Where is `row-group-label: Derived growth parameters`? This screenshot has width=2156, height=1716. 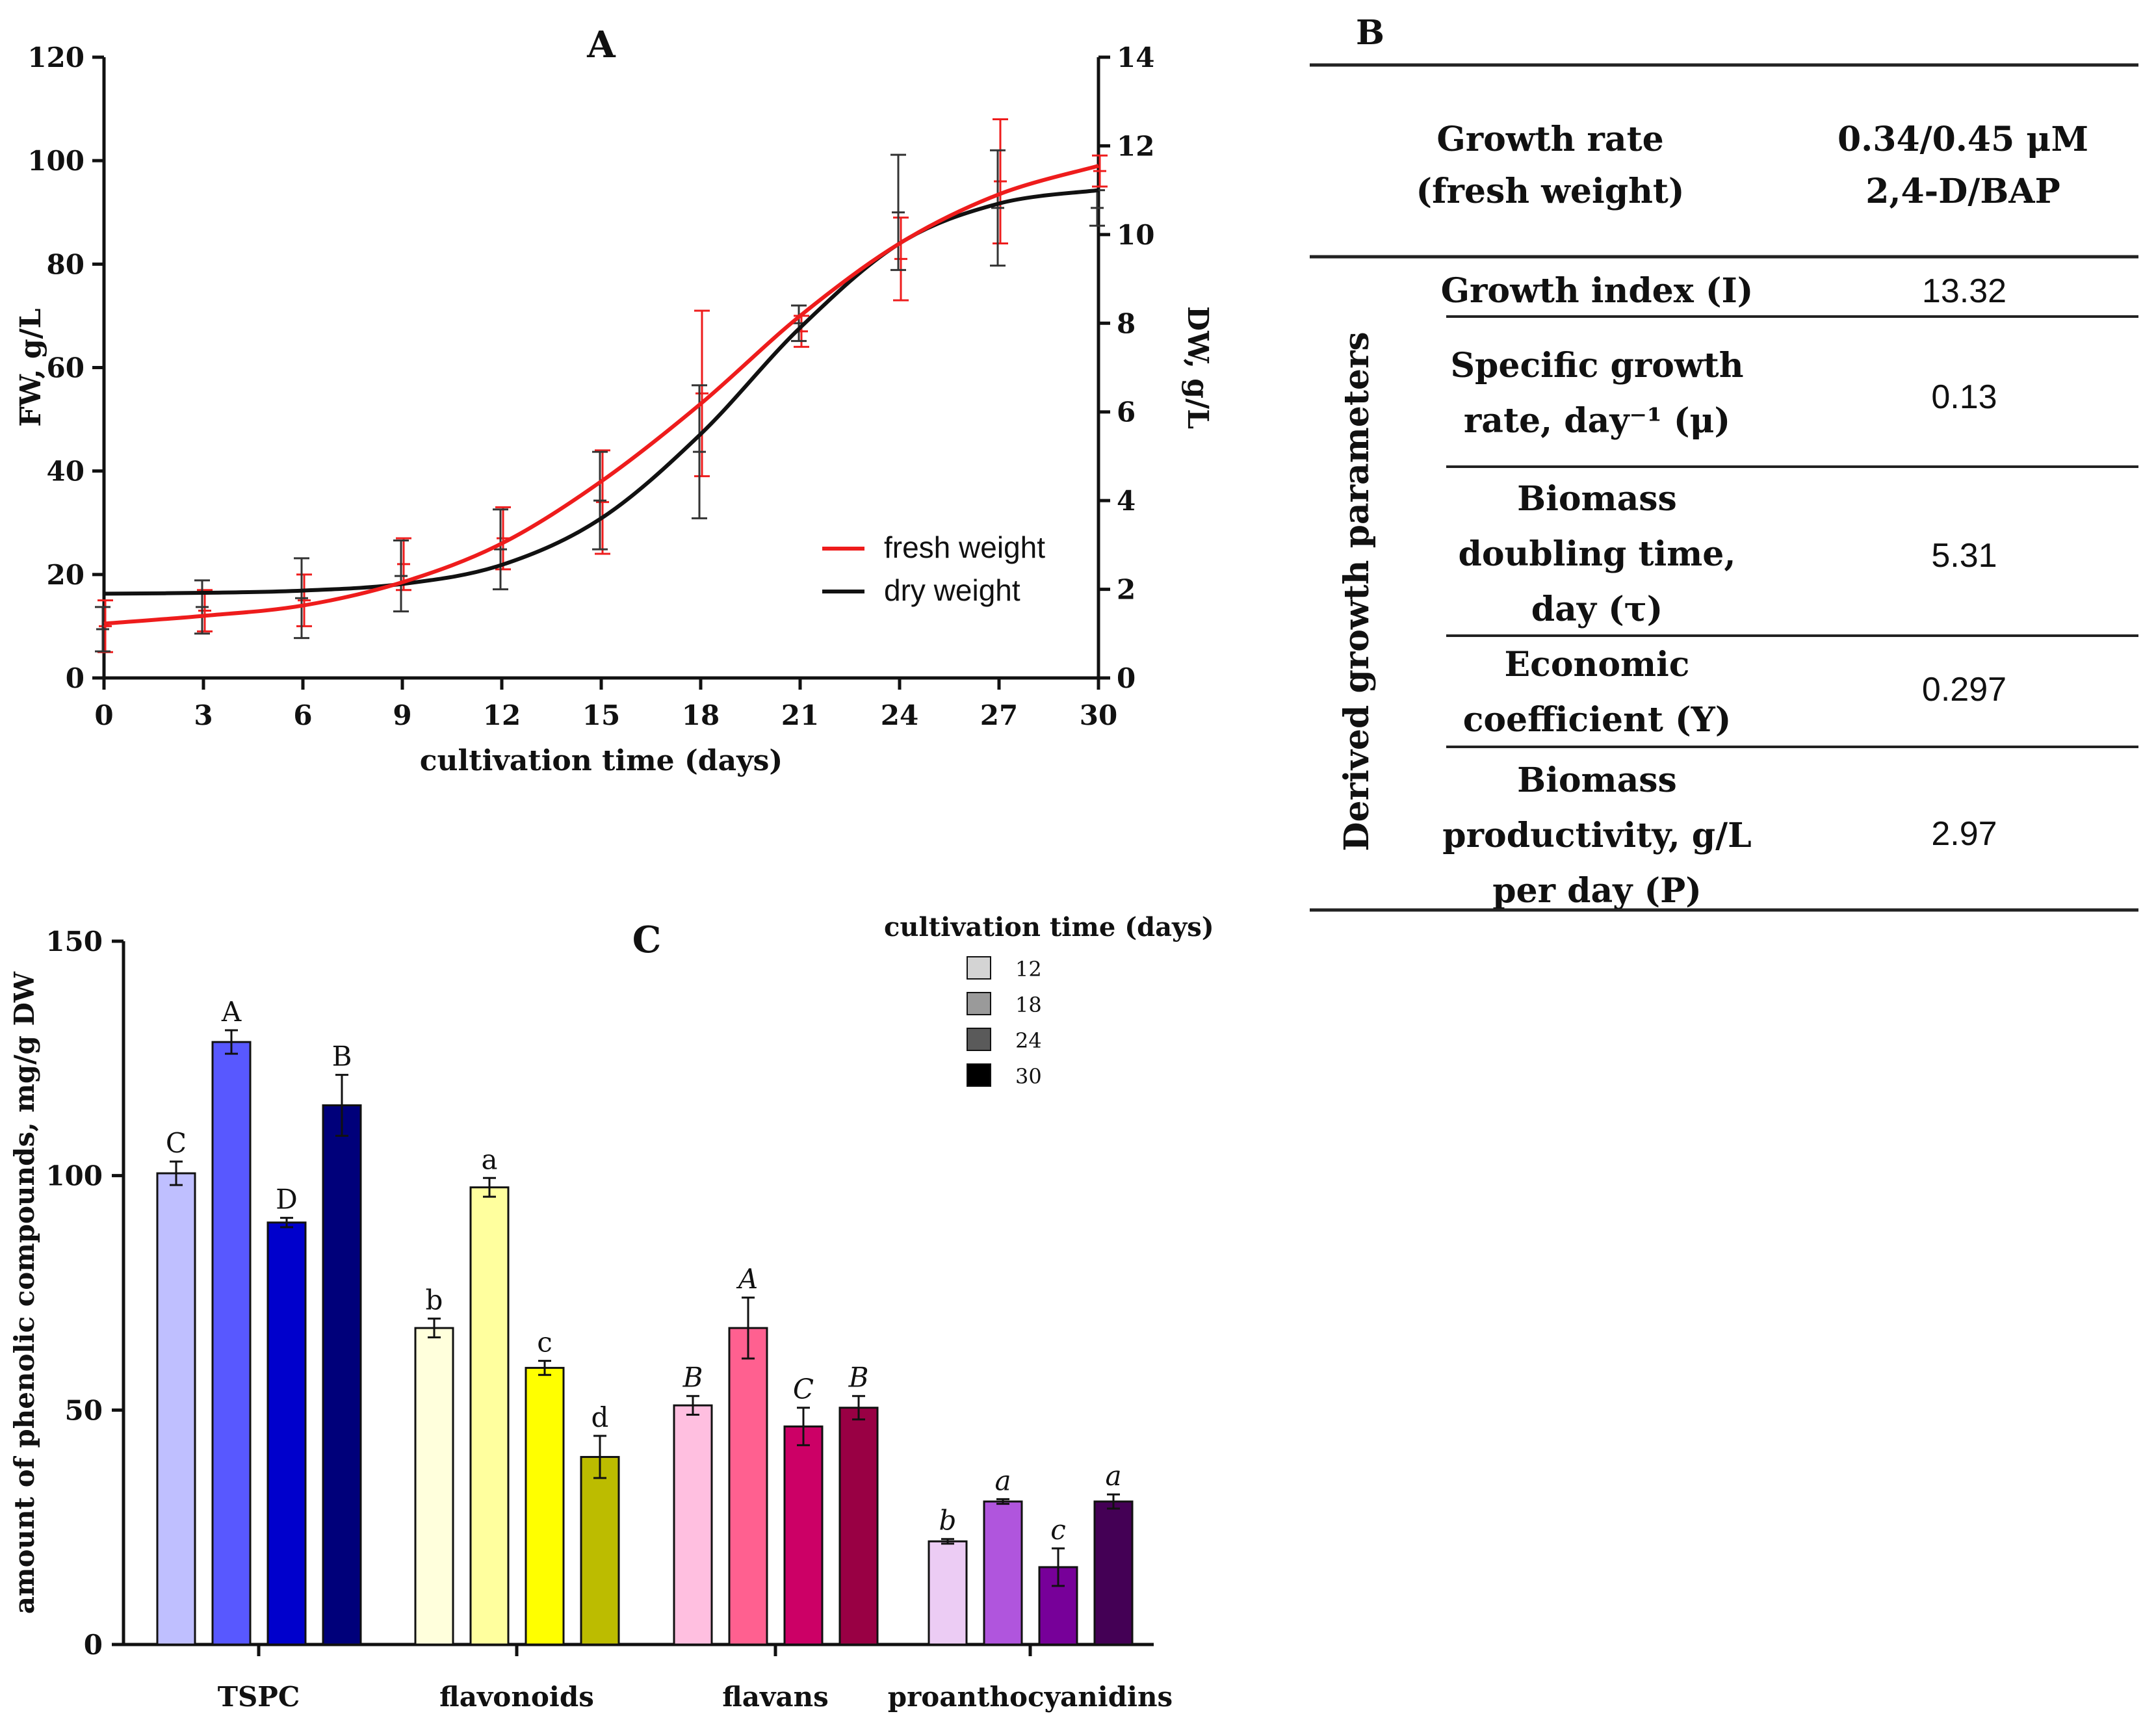
row-group-label: Derived growth parameters is located at coordinates (1357, 591).